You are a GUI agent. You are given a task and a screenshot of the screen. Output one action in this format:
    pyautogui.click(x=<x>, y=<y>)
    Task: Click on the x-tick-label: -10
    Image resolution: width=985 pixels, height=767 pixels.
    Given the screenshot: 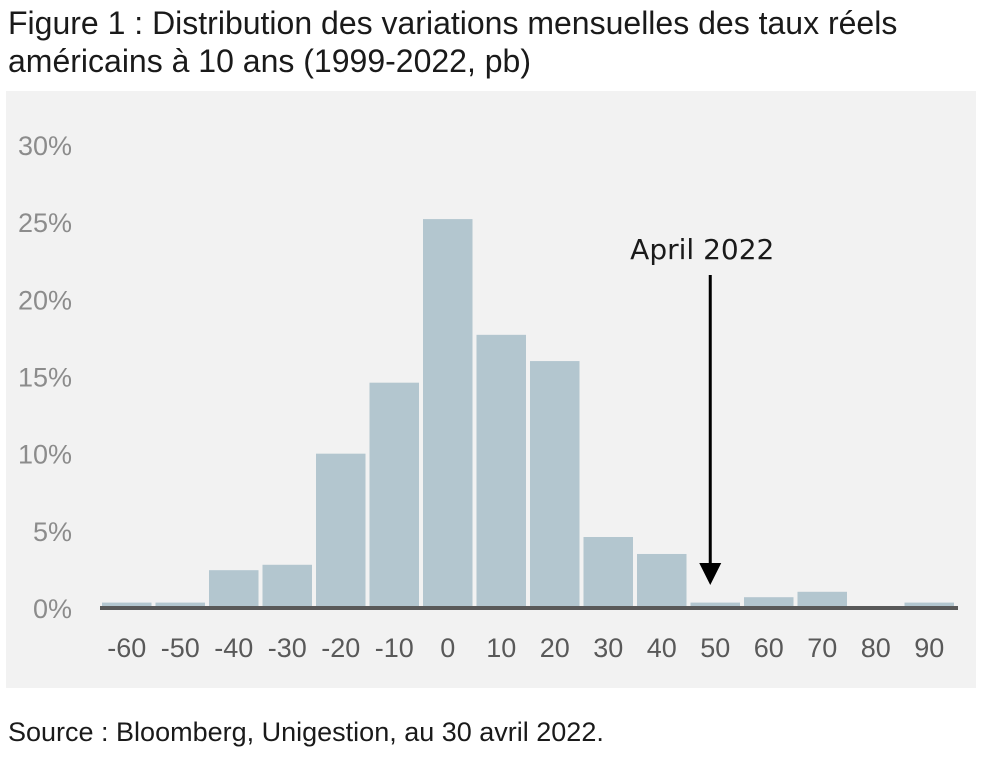 What is the action you would take?
    pyautogui.click(x=394, y=648)
    